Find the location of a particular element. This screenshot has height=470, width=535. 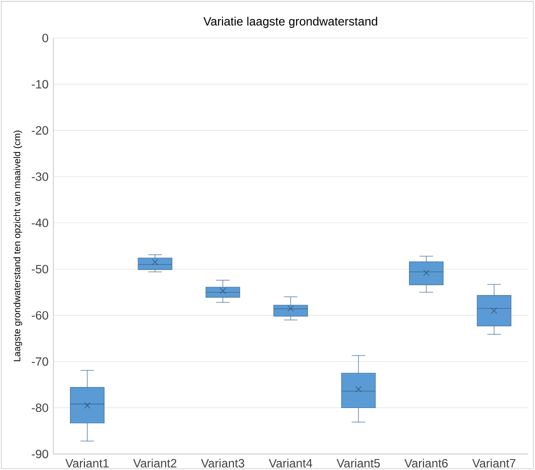

y-tick-label: -60 is located at coordinates (40, 315).